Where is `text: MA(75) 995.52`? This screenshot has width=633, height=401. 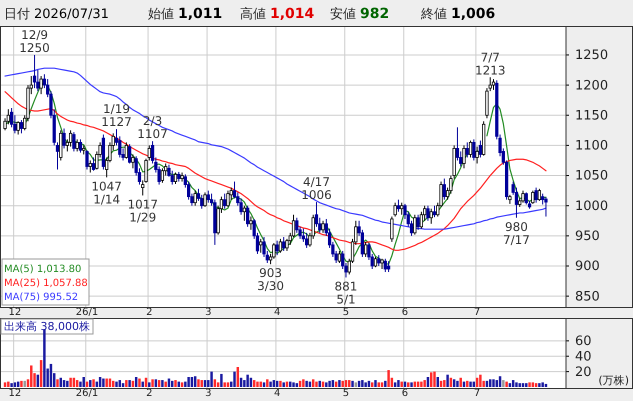
text: MA(75) 995.52 is located at coordinates (41, 297).